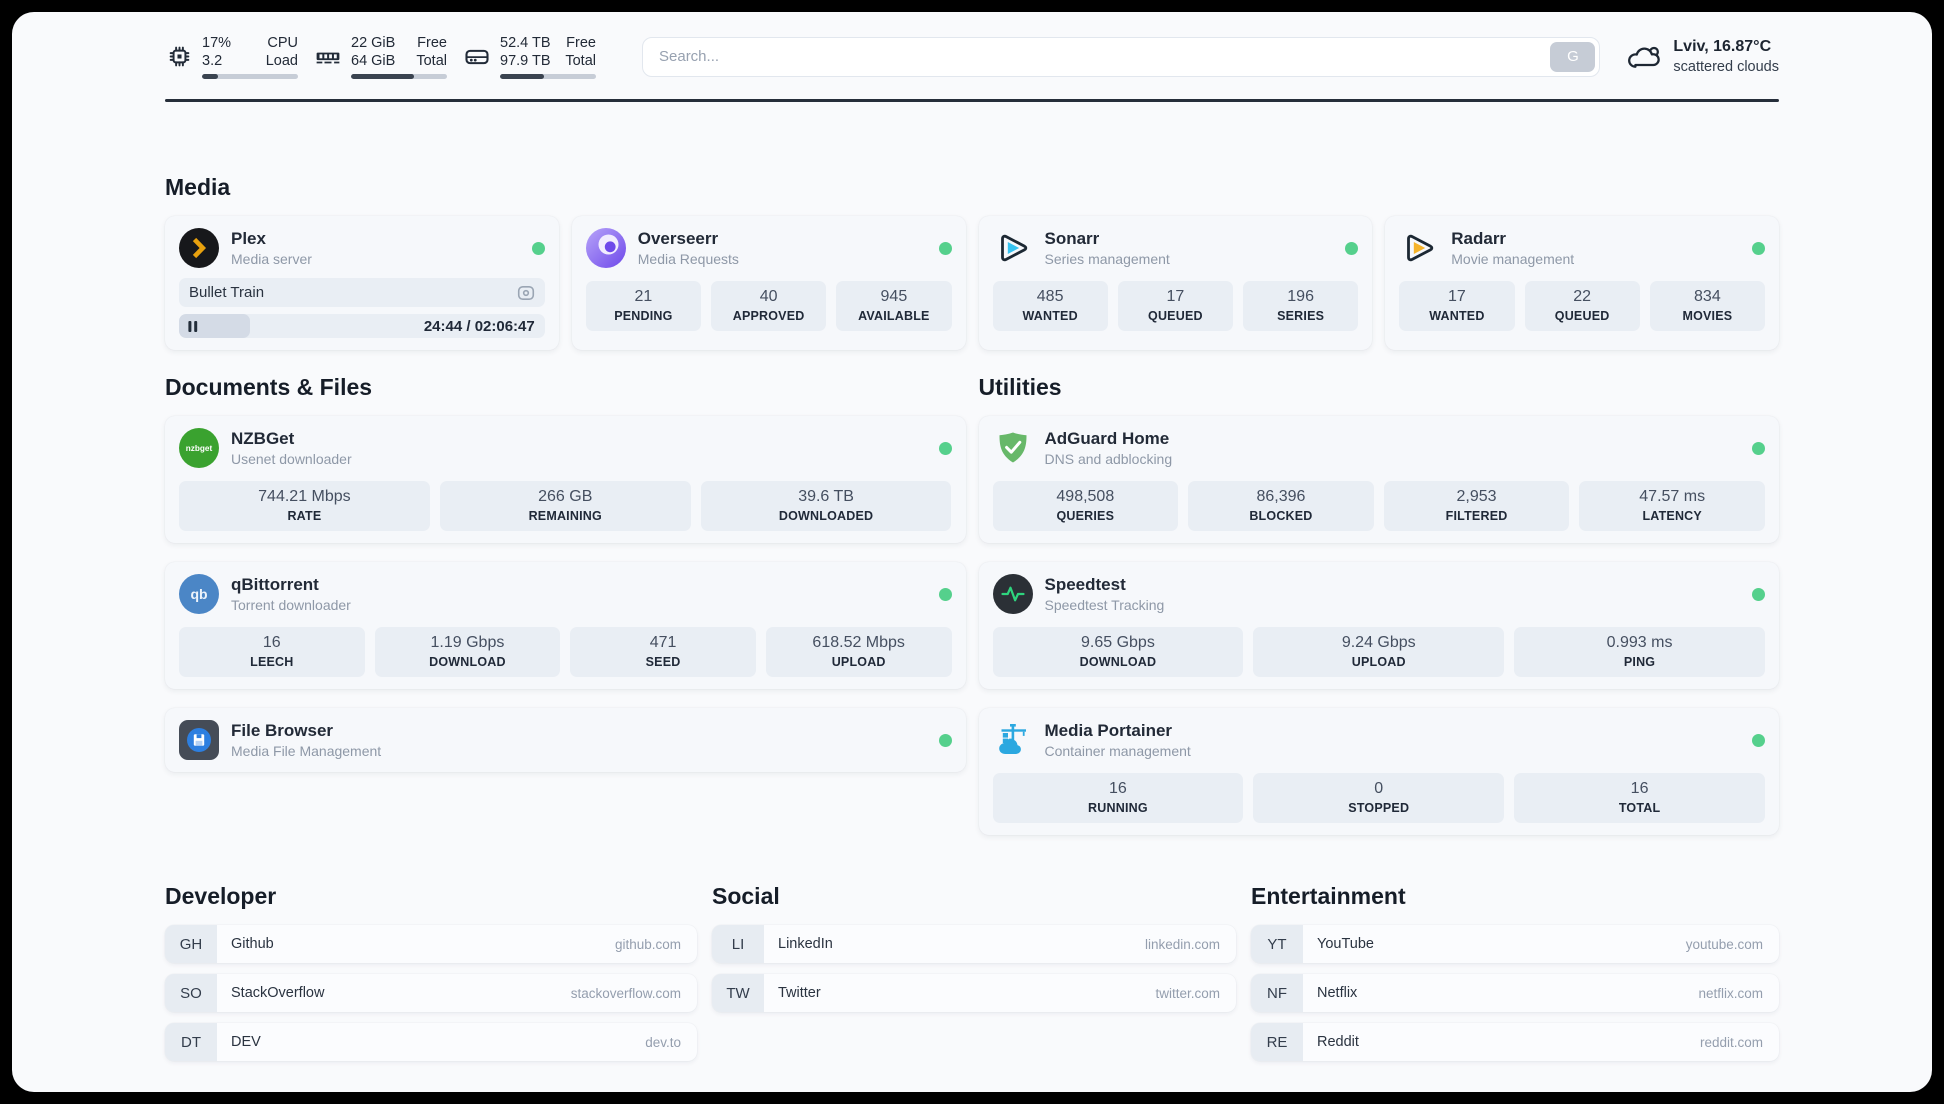  Describe the element at coordinates (1731, 1042) in the screenshot. I see `bookmark-domain: reddit.com` at that location.